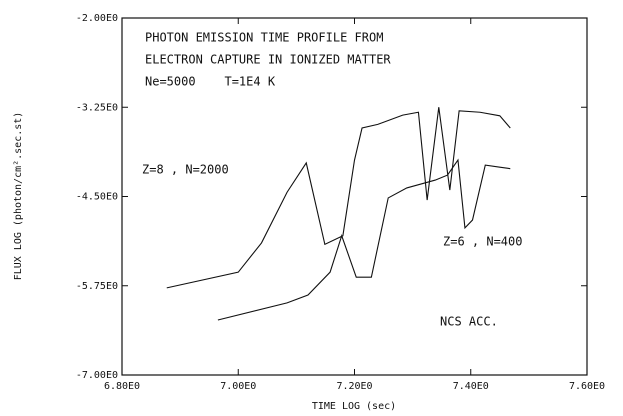 The width and height of the screenshot is (623, 416). What do you see at coordinates (471, 386) in the screenshot?
I see `x-tick-label: 7.40E0` at bounding box center [471, 386].